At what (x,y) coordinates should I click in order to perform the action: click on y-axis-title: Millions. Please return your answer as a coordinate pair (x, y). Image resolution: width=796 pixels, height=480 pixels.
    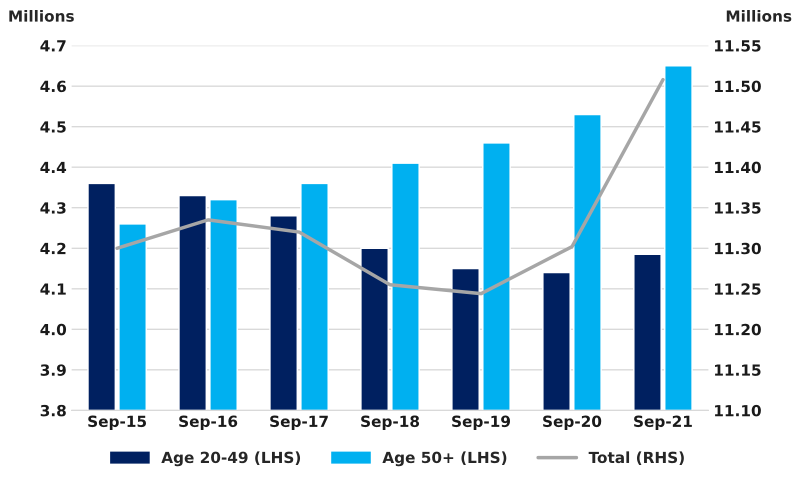
    Looking at the image, I should click on (41, 16).